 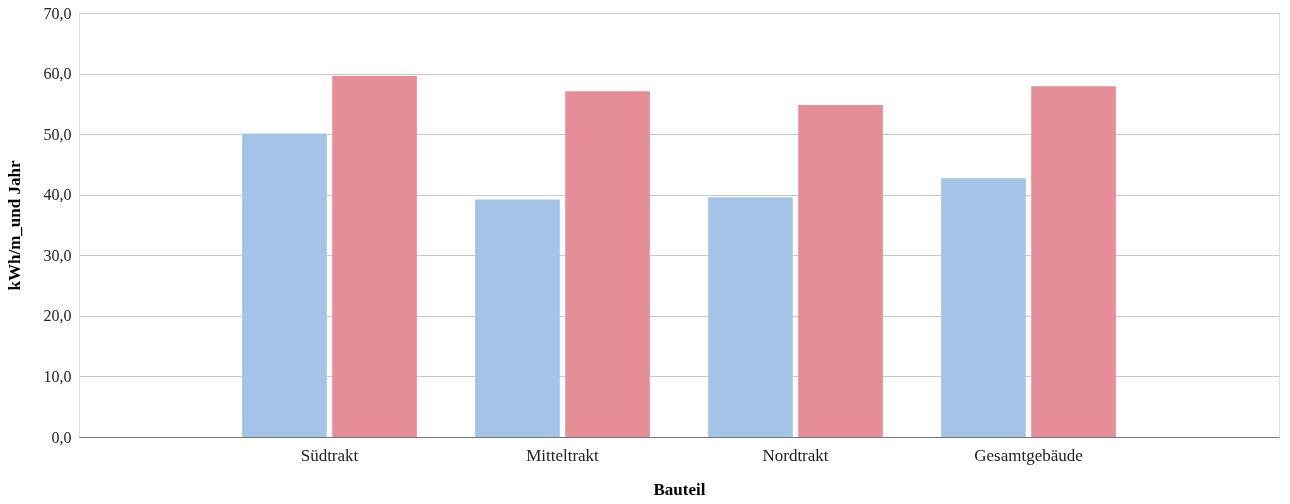 I want to click on x-tick-label: Nordtrakt, so click(x=795, y=455).